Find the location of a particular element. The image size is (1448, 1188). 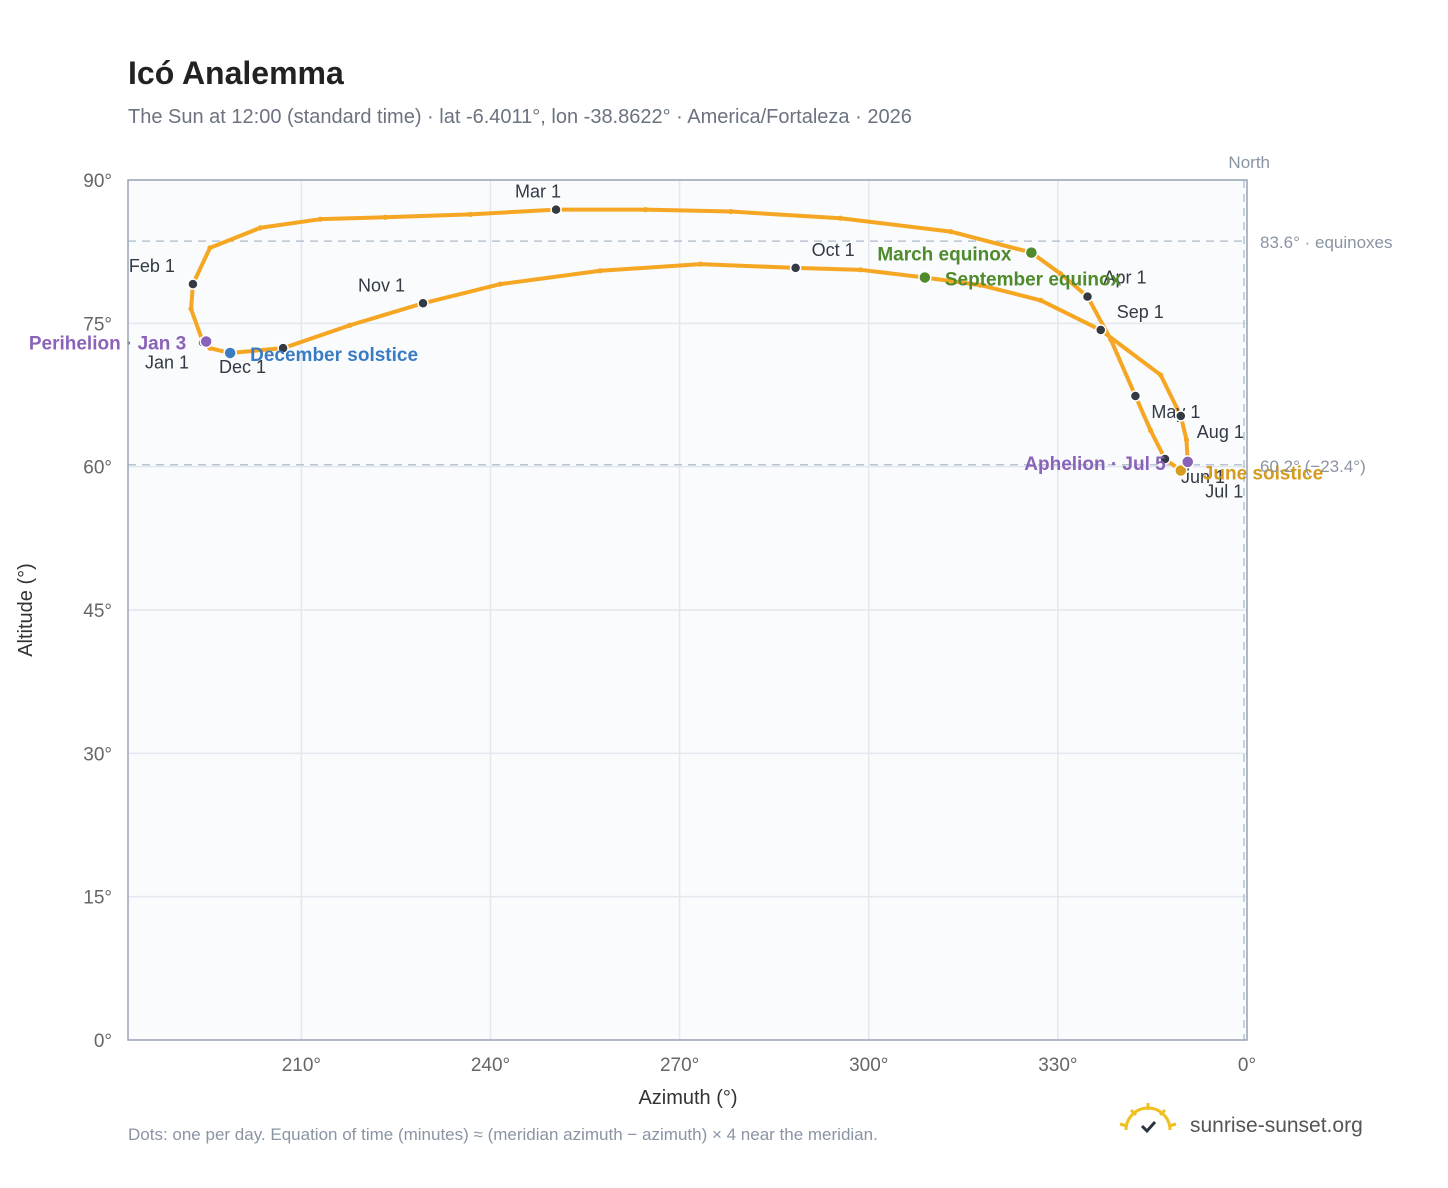

point-label: Aphelion · Jul 5 is located at coordinates (1095, 464).